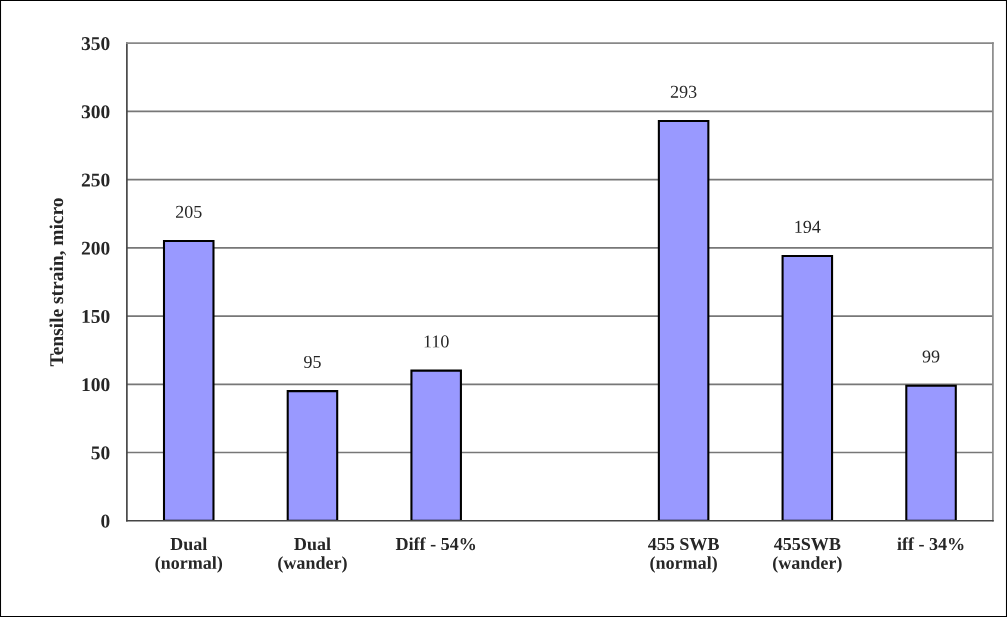  I want to click on x-tick-label: Dual (normal), so click(189, 555).